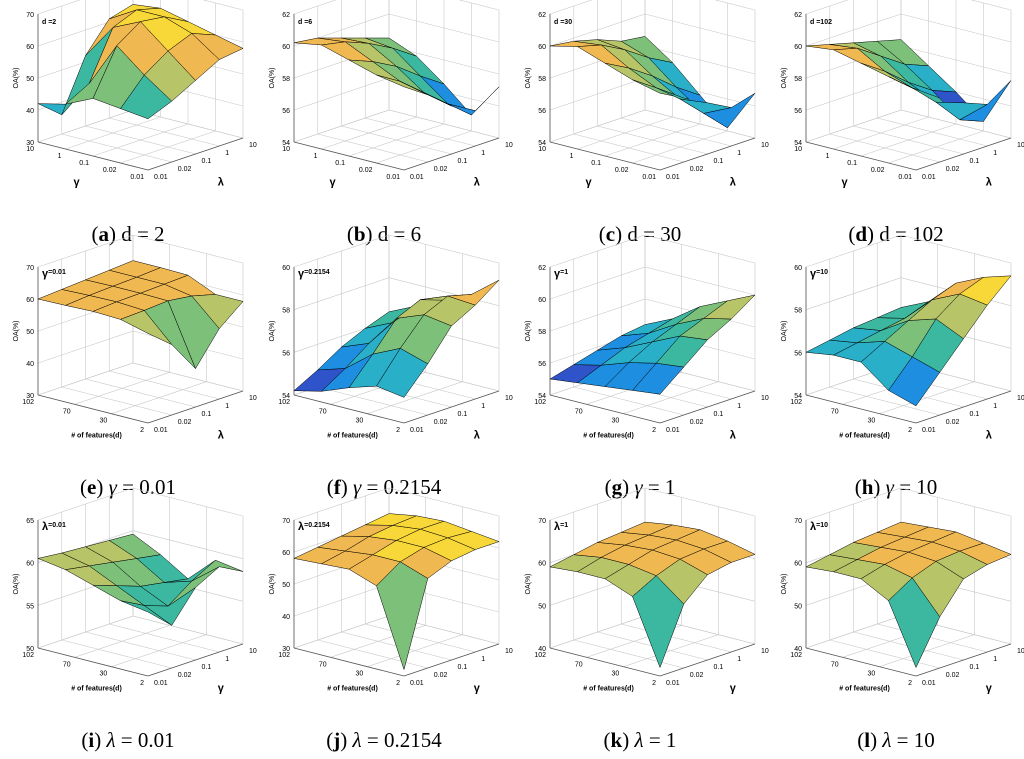  Describe the element at coordinates (911, 234) in the screenshot. I see `caption-text: d = 102` at that location.